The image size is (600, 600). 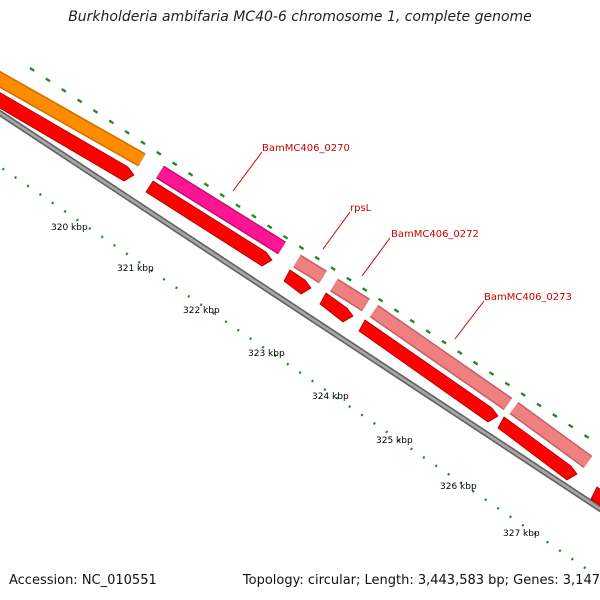 I want to click on tick-label-324: 324 kbp, so click(x=330, y=397).